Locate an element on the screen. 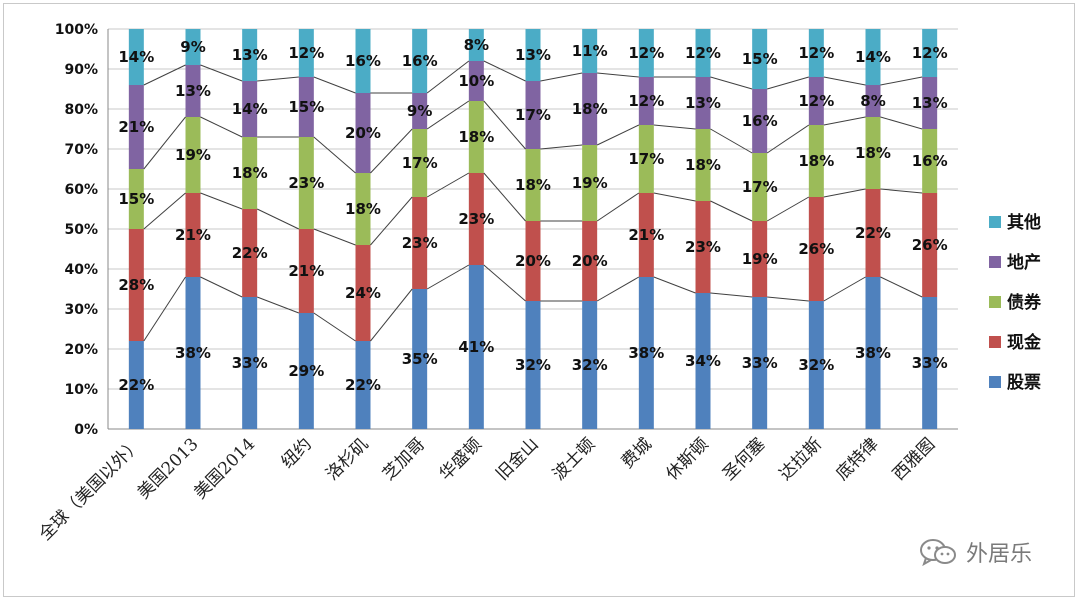  data-label: 23% is located at coordinates (703, 247).